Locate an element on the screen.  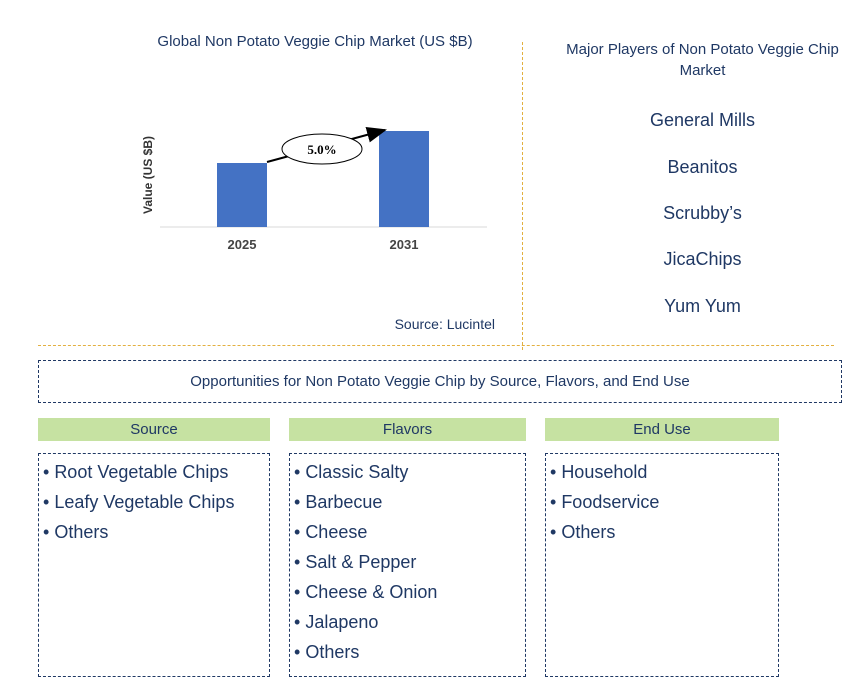
list-item: Barbecue is located at coordinates (409, 502).